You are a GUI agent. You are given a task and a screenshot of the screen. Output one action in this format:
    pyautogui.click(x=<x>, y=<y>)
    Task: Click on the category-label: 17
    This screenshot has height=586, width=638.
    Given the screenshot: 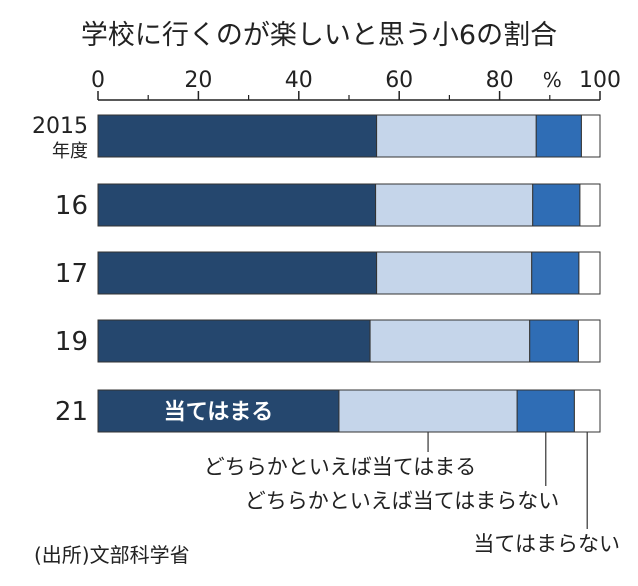 What is the action you would take?
    pyautogui.click(x=71, y=274)
    